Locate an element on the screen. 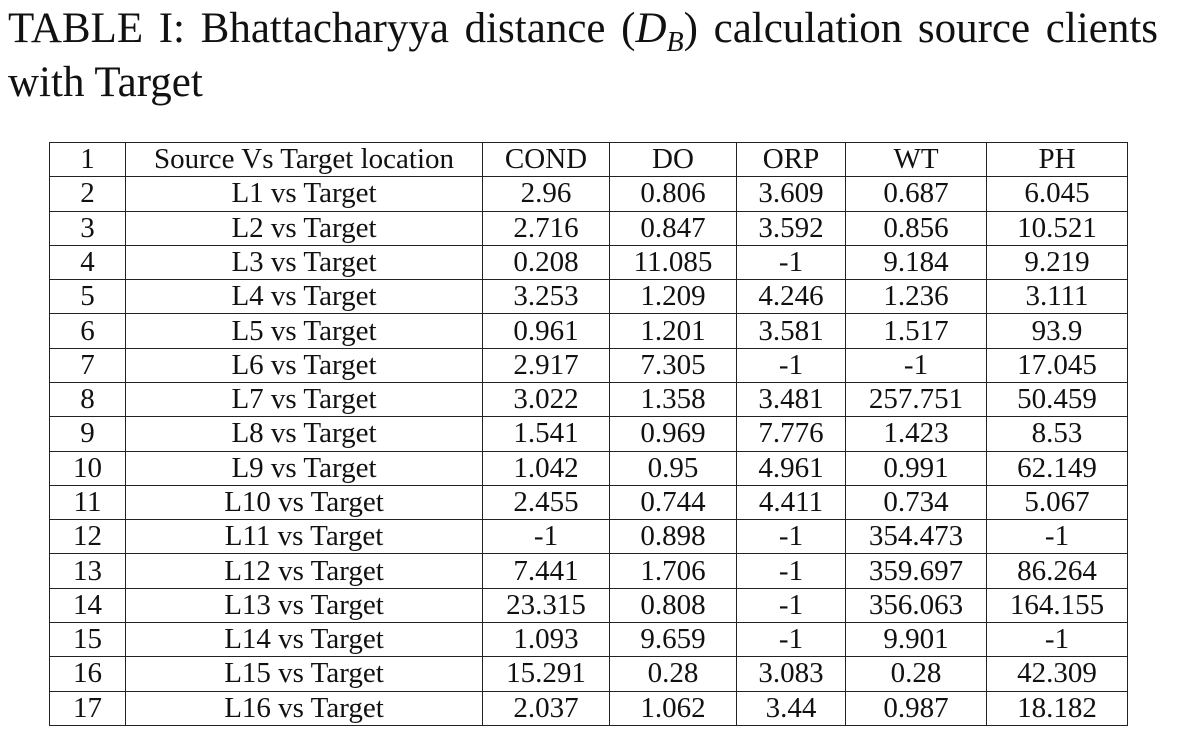 The height and width of the screenshot is (737, 1180). cell-source: L3 vs Target is located at coordinates (304, 262).